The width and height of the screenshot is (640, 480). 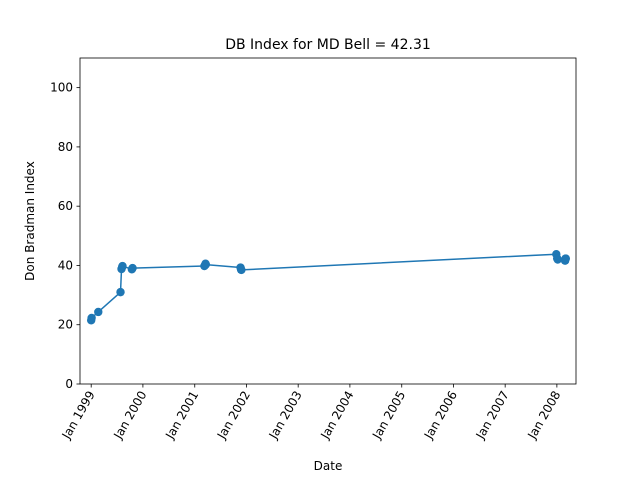 What do you see at coordinates (69, 384) in the screenshot?
I see `y-tick-label: 0` at bounding box center [69, 384].